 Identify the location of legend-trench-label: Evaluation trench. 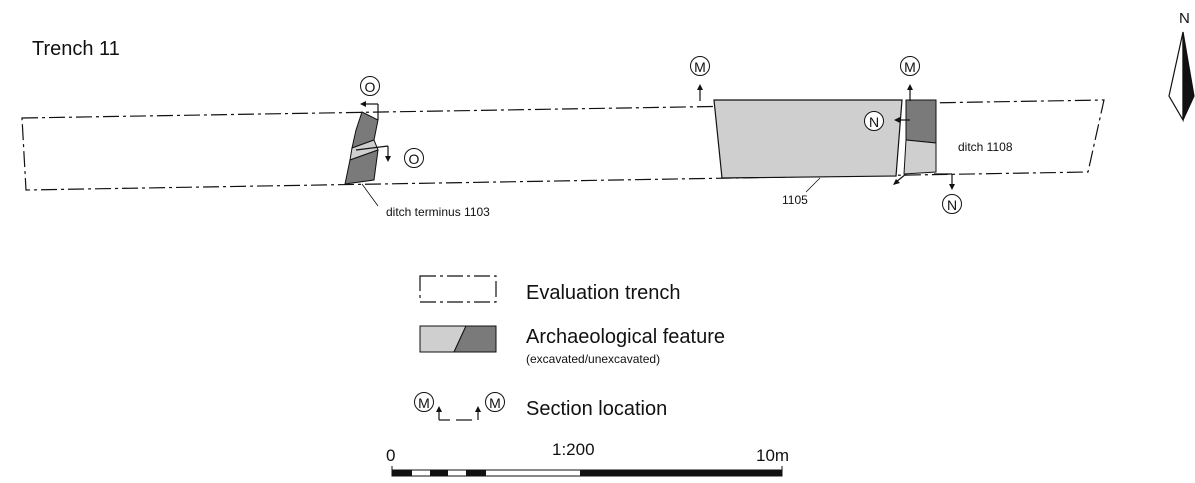
(603, 293).